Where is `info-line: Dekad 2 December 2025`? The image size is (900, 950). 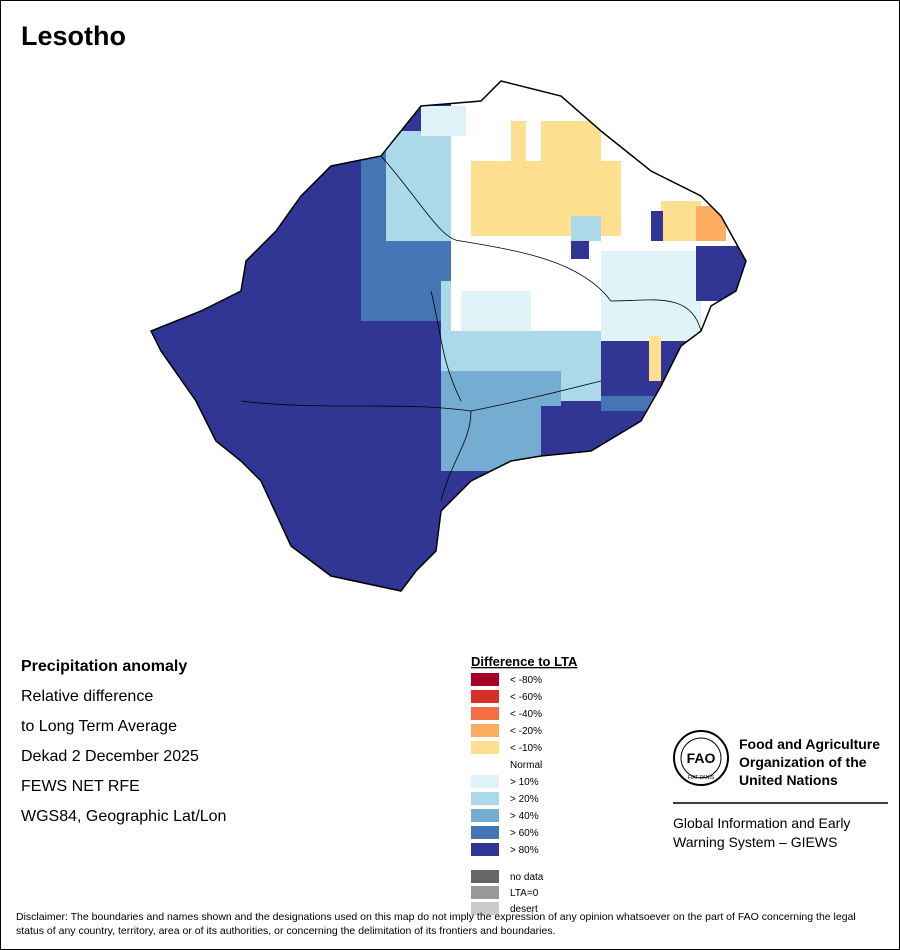
info-line: Dekad 2 December 2025 is located at coordinates (110, 756).